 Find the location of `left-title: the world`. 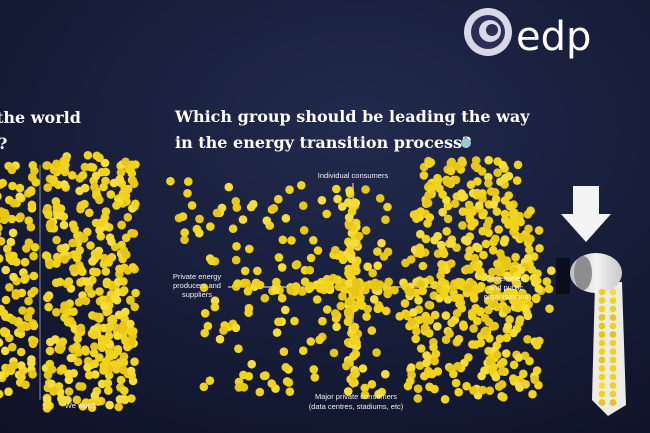

left-title: the world is located at coordinates (40, 117).